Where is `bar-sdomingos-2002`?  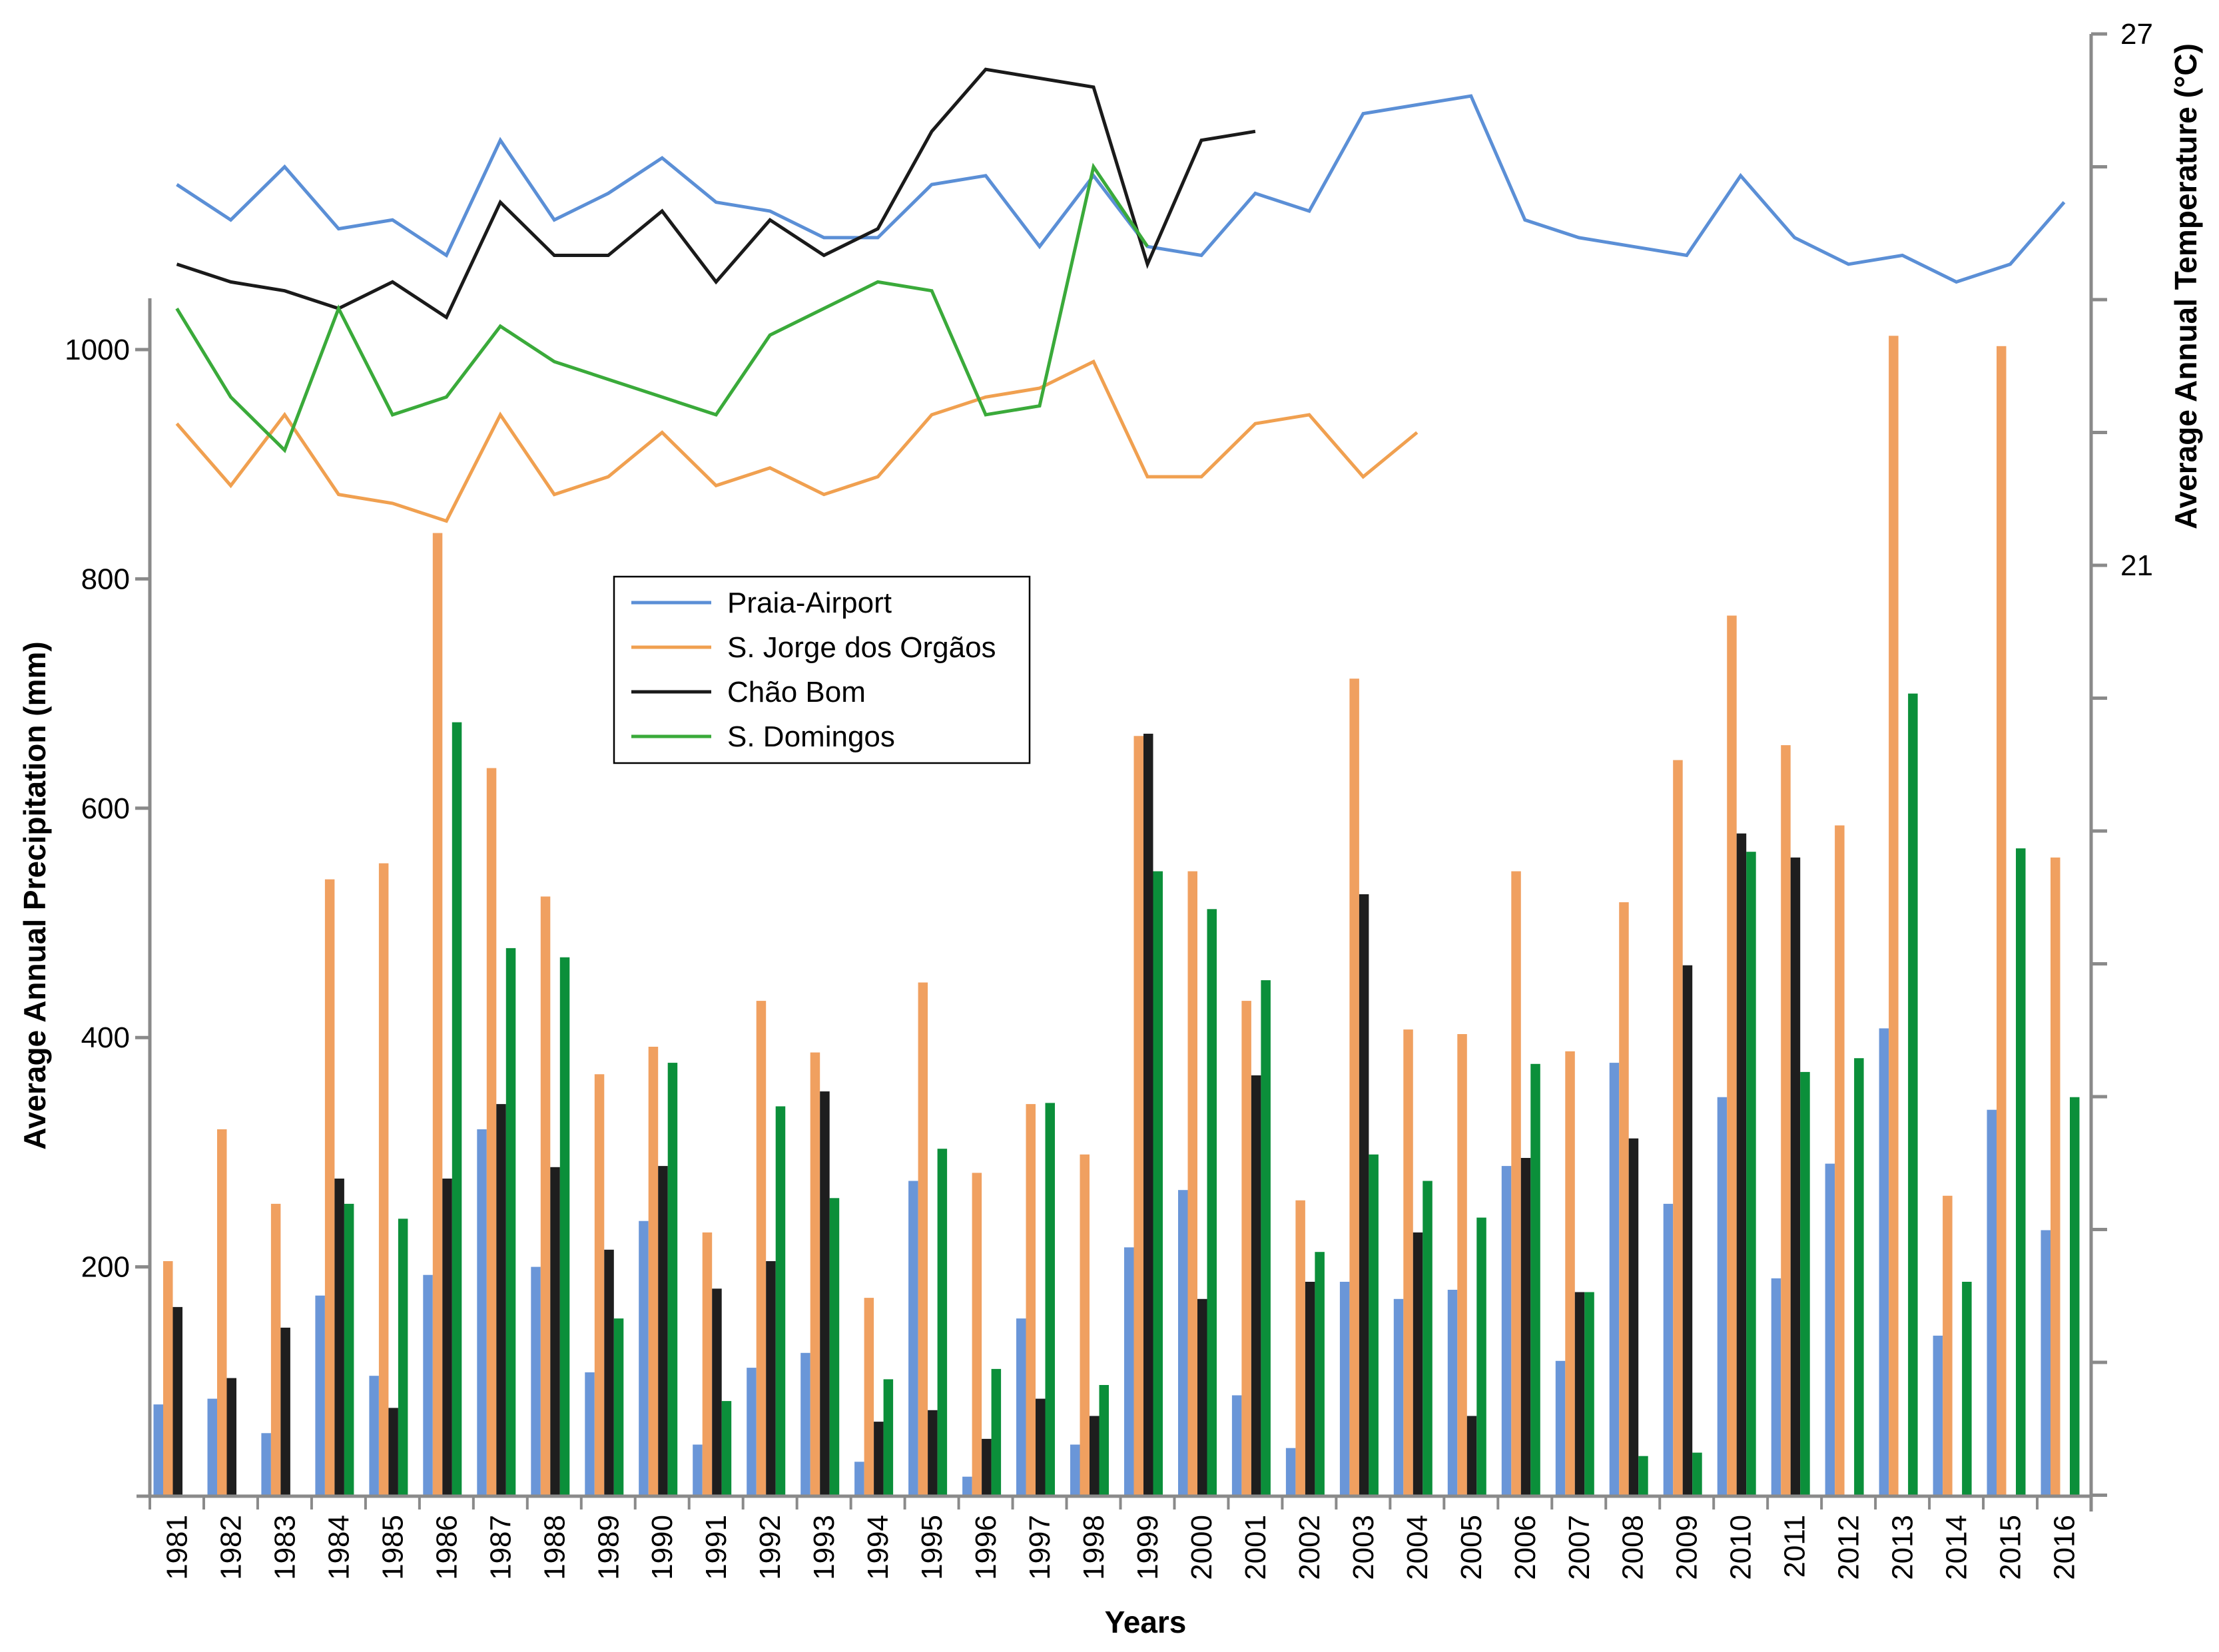
bar-sdomingos-2002 is located at coordinates (1320, 1374).